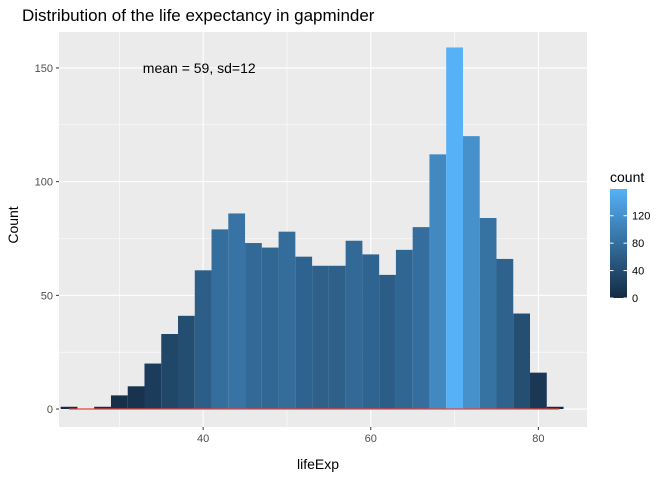  Describe the element at coordinates (203, 439) in the screenshot. I see `x-tick-label: 40` at that location.